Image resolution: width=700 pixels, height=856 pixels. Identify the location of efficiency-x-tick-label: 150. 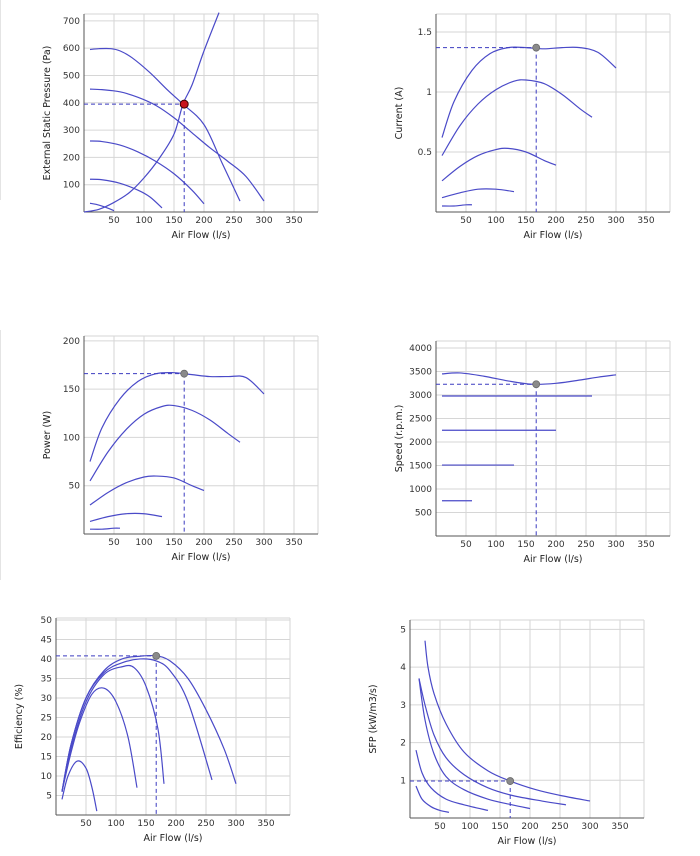
(145, 824).